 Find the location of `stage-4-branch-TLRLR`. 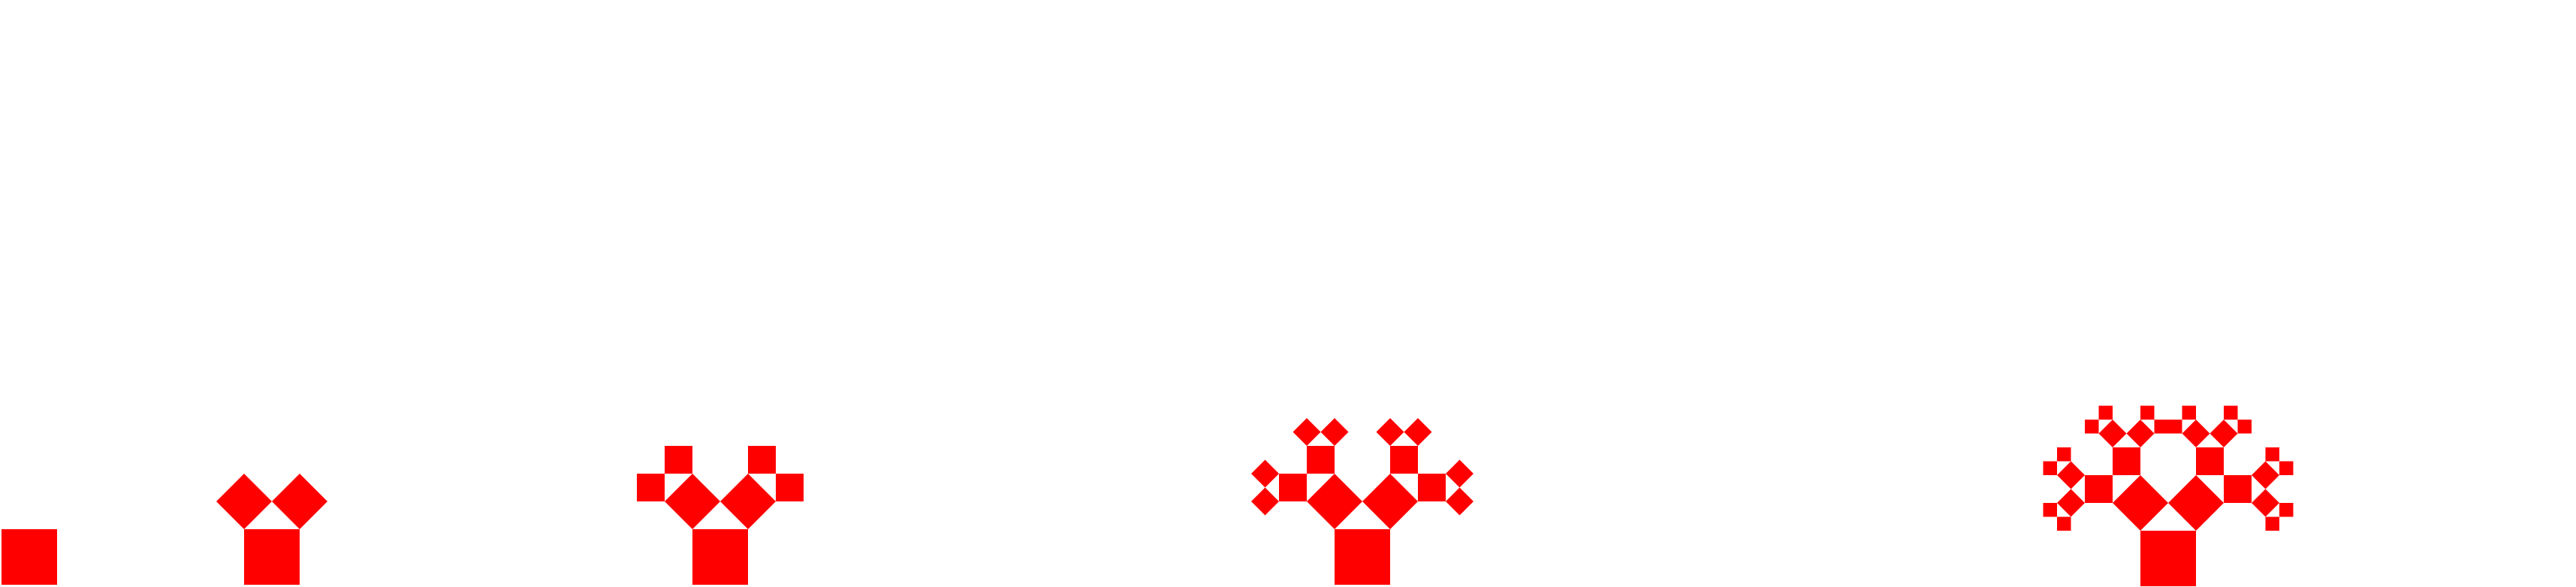

stage-4-branch-TLRLR is located at coordinates (2106, 413).